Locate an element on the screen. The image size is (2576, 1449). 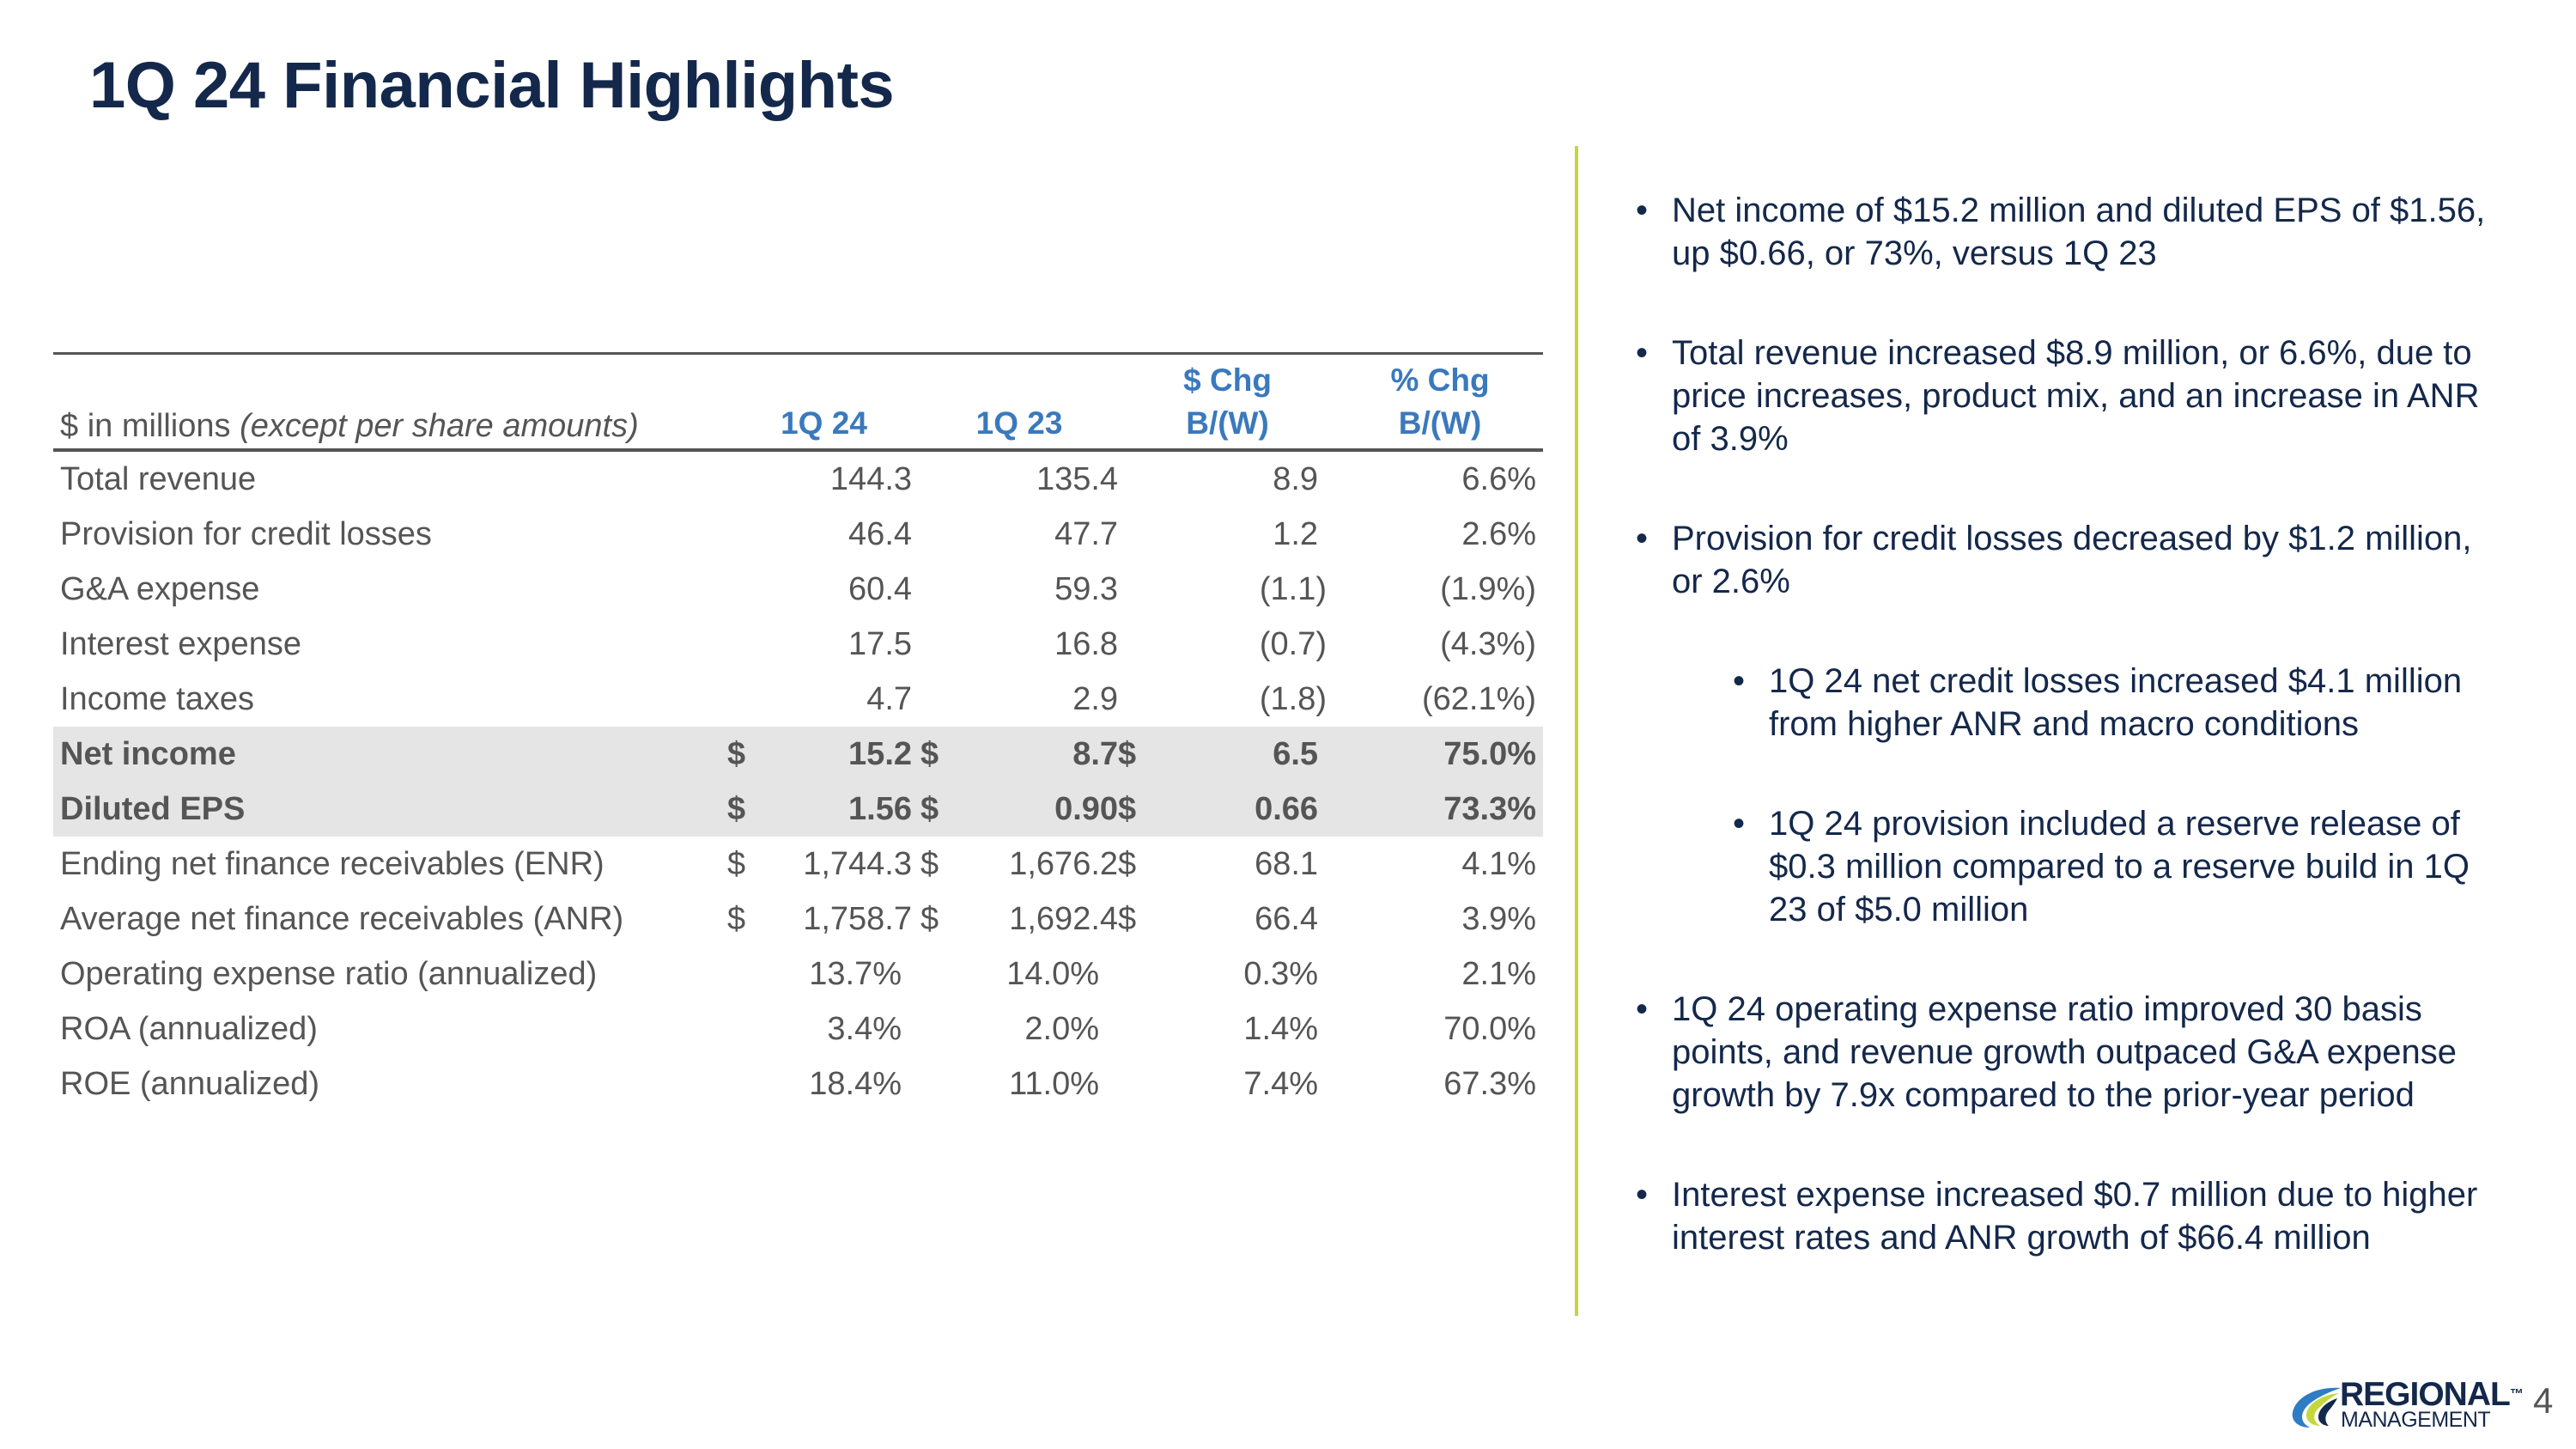
value-percent-change: 70.0% is located at coordinates (1490, 1028).